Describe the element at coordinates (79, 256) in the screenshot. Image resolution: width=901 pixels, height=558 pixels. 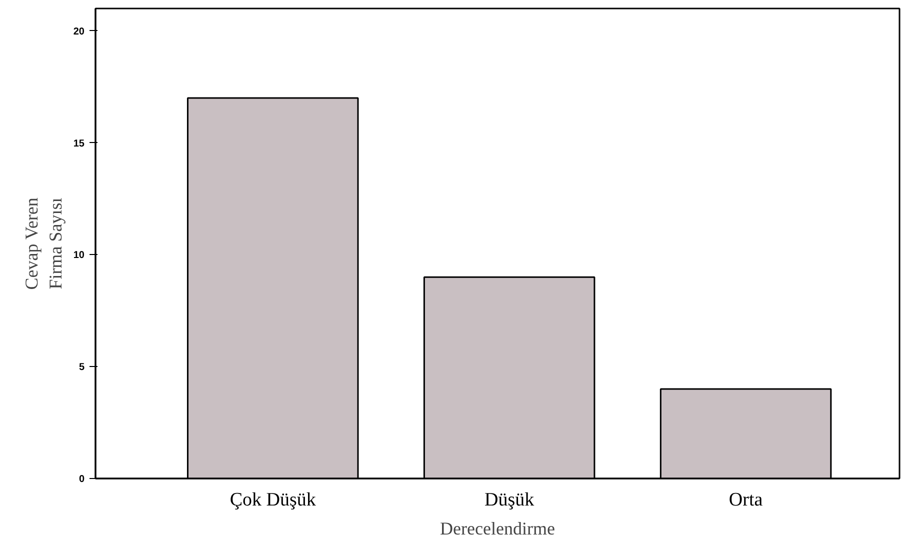
I see `y-tick-label: 10` at that location.